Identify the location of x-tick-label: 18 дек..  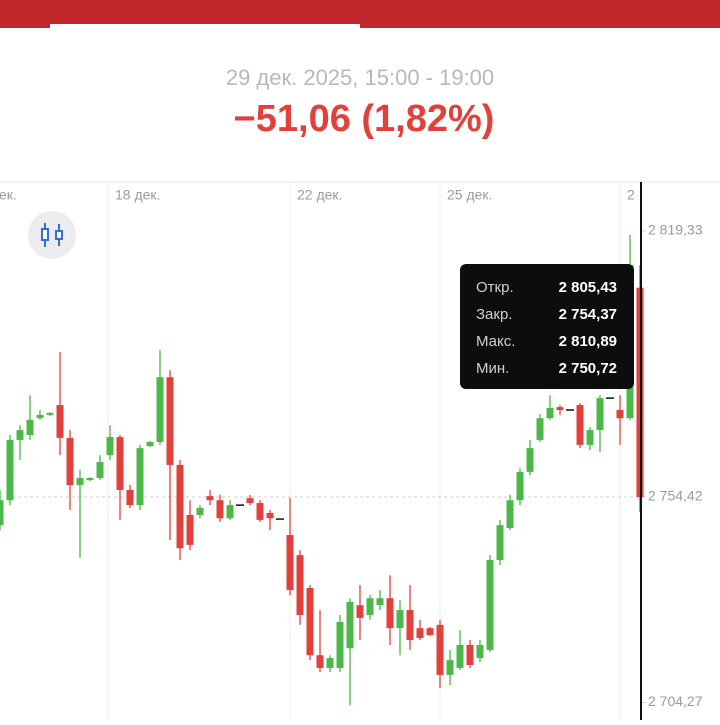
(137, 195).